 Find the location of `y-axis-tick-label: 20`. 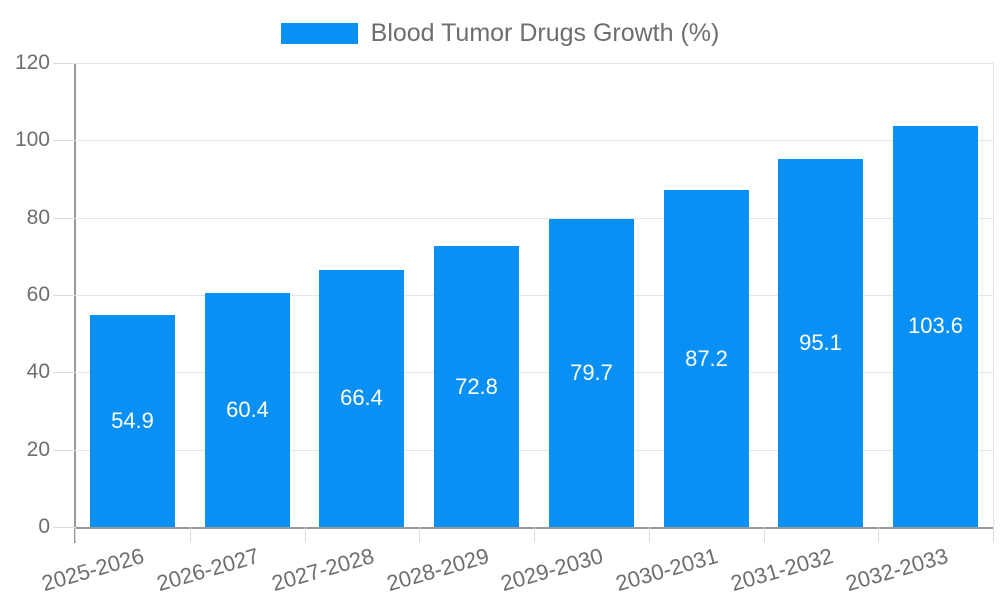

y-axis-tick-label: 20 is located at coordinates (38, 449).